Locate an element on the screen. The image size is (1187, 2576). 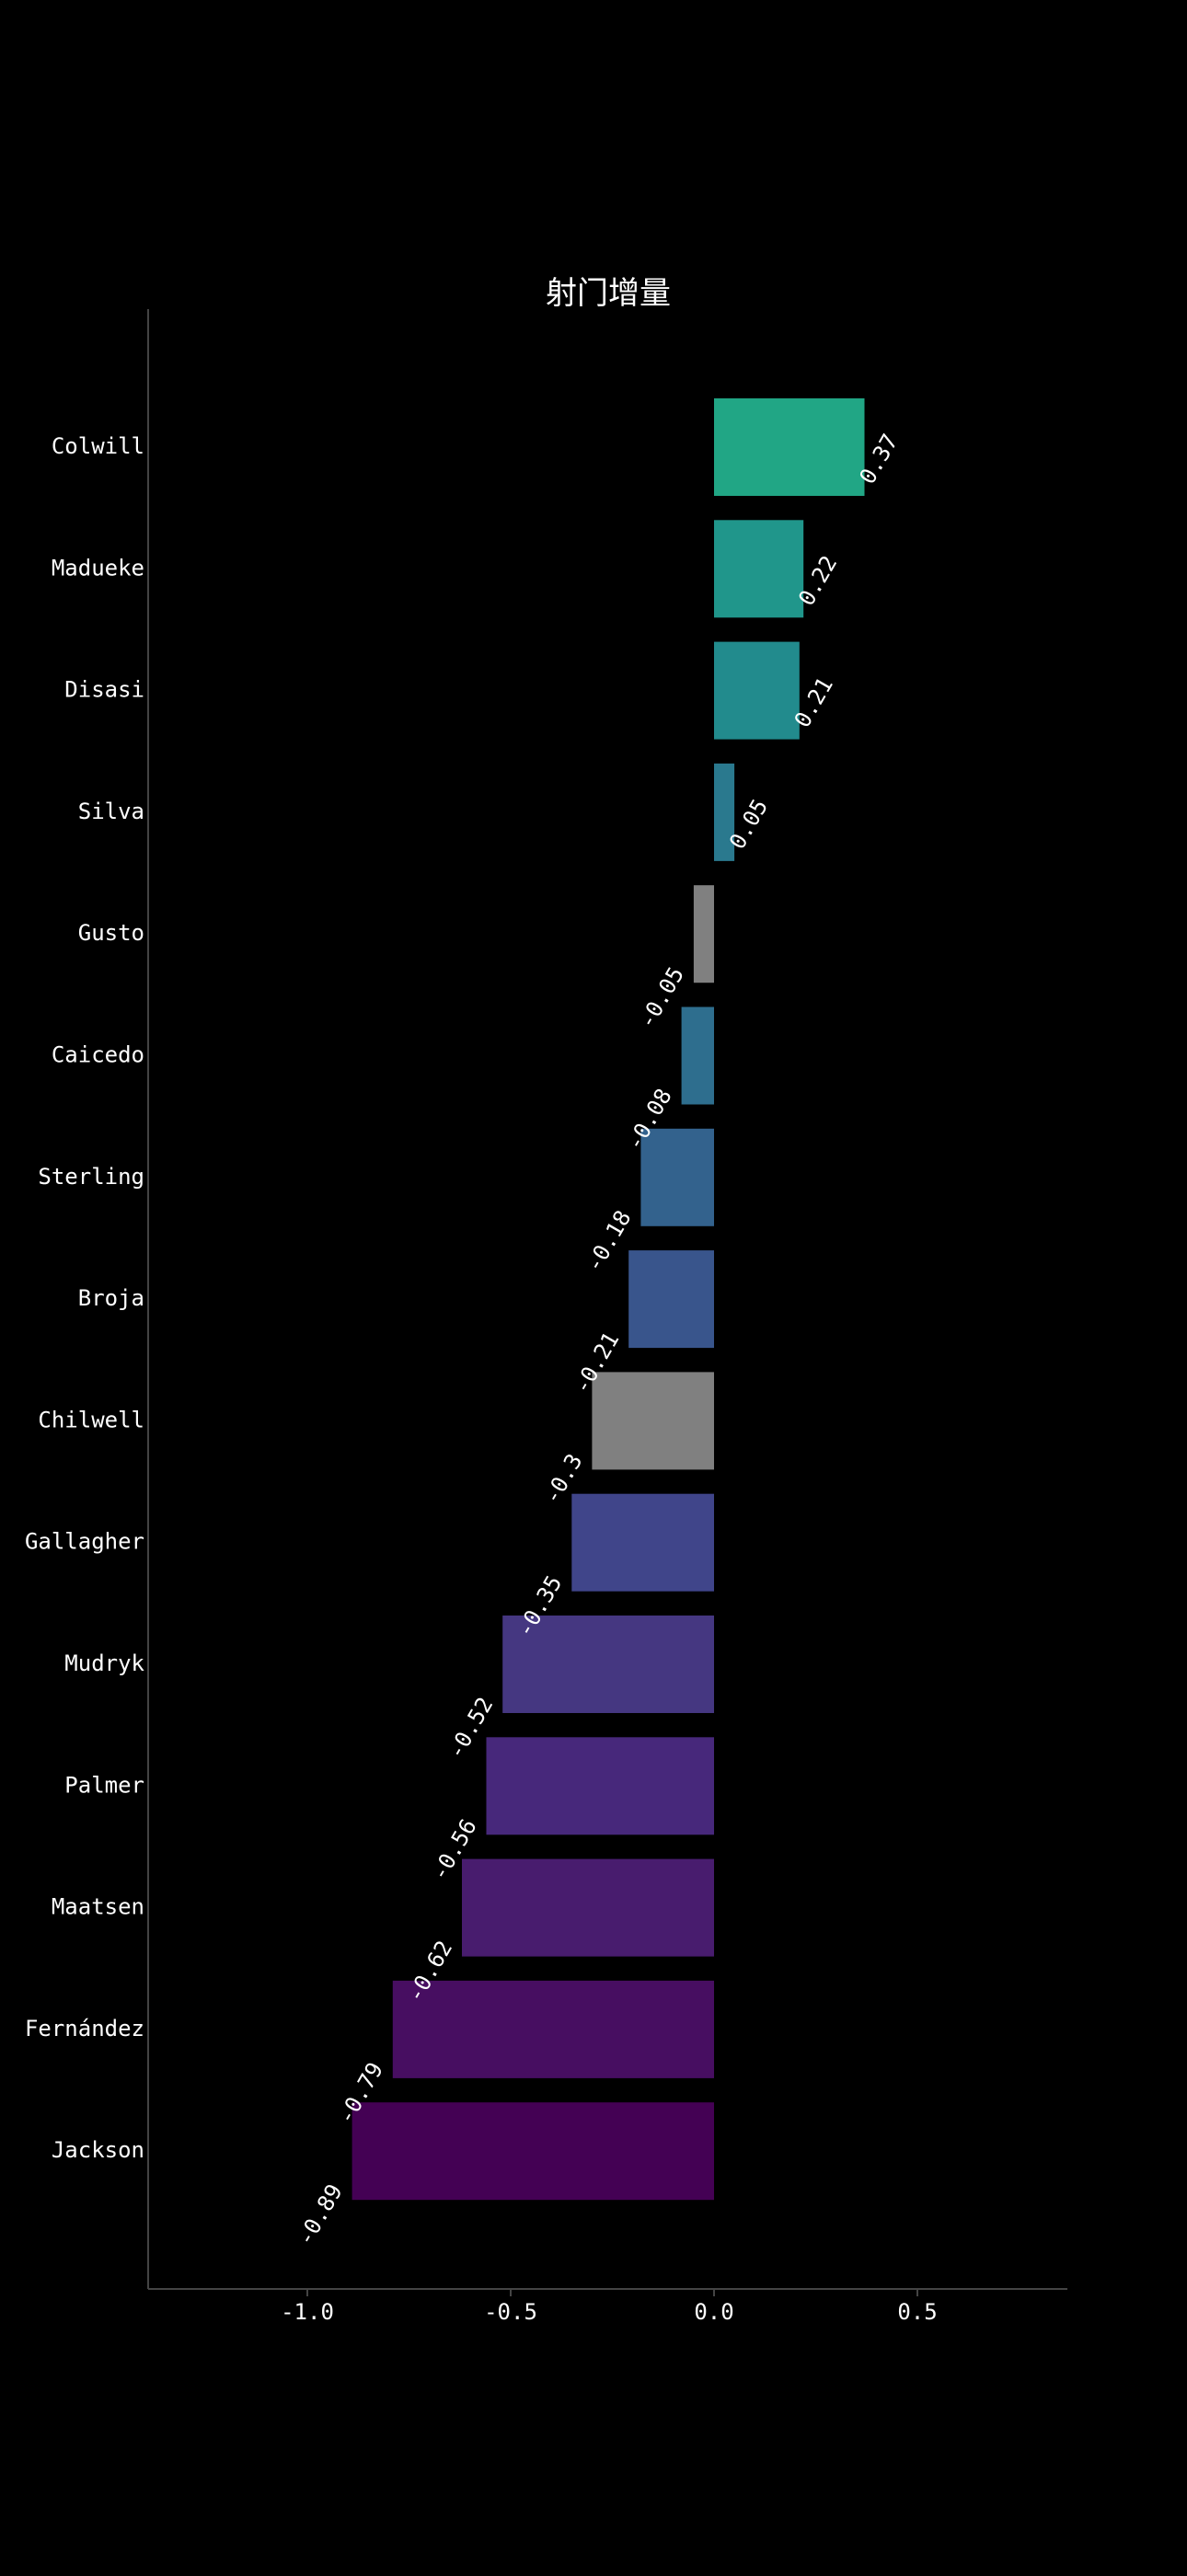
bar-mudryk is located at coordinates (608, 1664).